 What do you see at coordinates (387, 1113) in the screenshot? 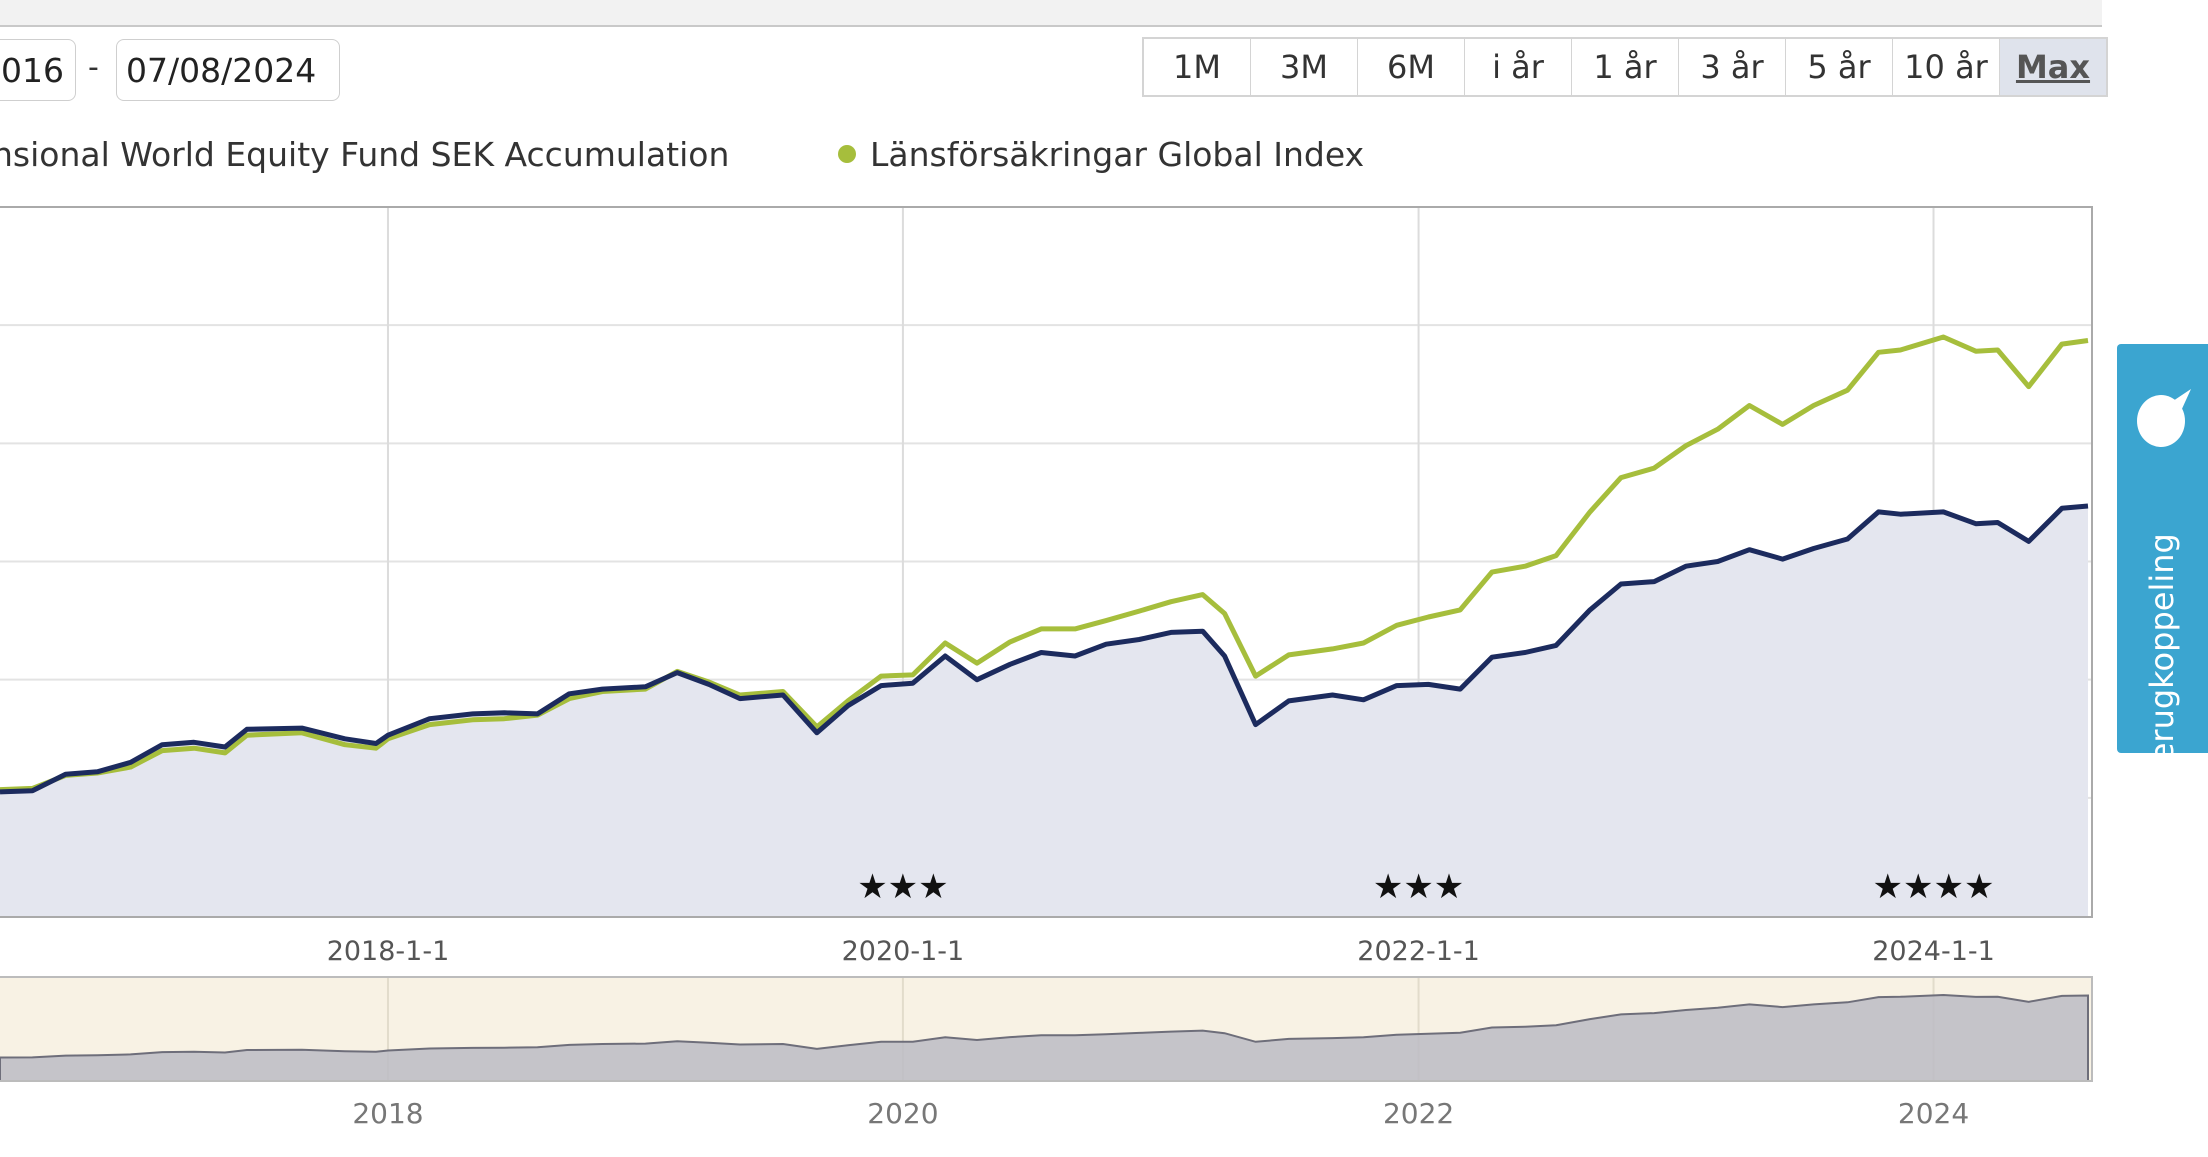
I see `navigator-tick-label: 2018` at bounding box center [387, 1113].